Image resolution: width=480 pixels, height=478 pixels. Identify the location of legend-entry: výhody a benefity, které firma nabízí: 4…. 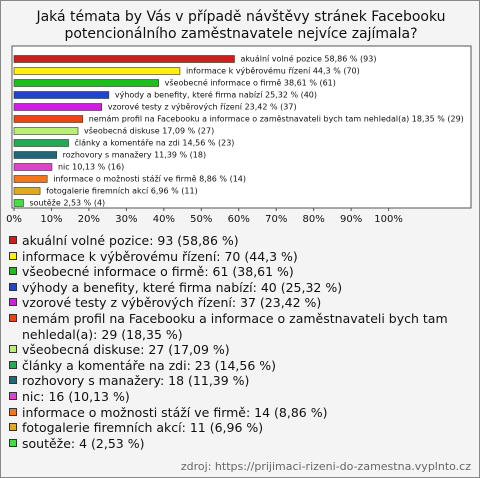
(229, 288).